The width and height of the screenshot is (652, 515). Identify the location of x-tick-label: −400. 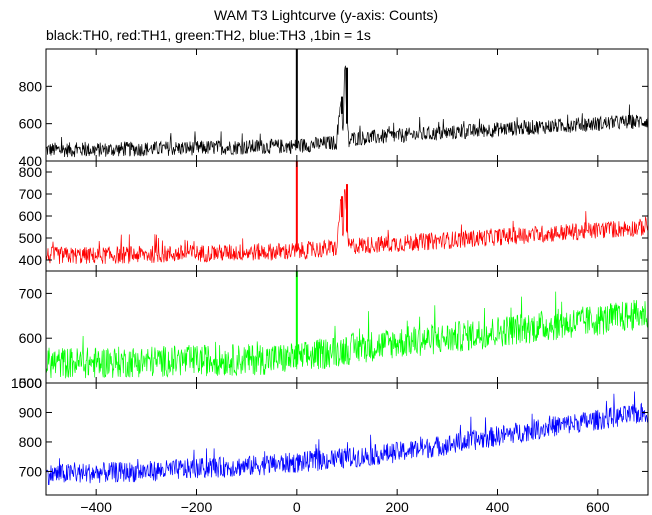
(96, 507).